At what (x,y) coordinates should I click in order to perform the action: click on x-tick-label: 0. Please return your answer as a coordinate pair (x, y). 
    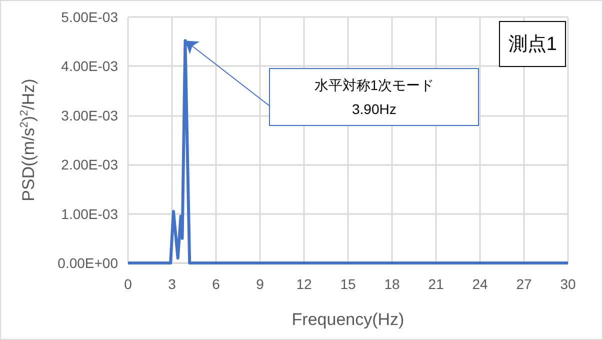
    Looking at the image, I should click on (128, 284).